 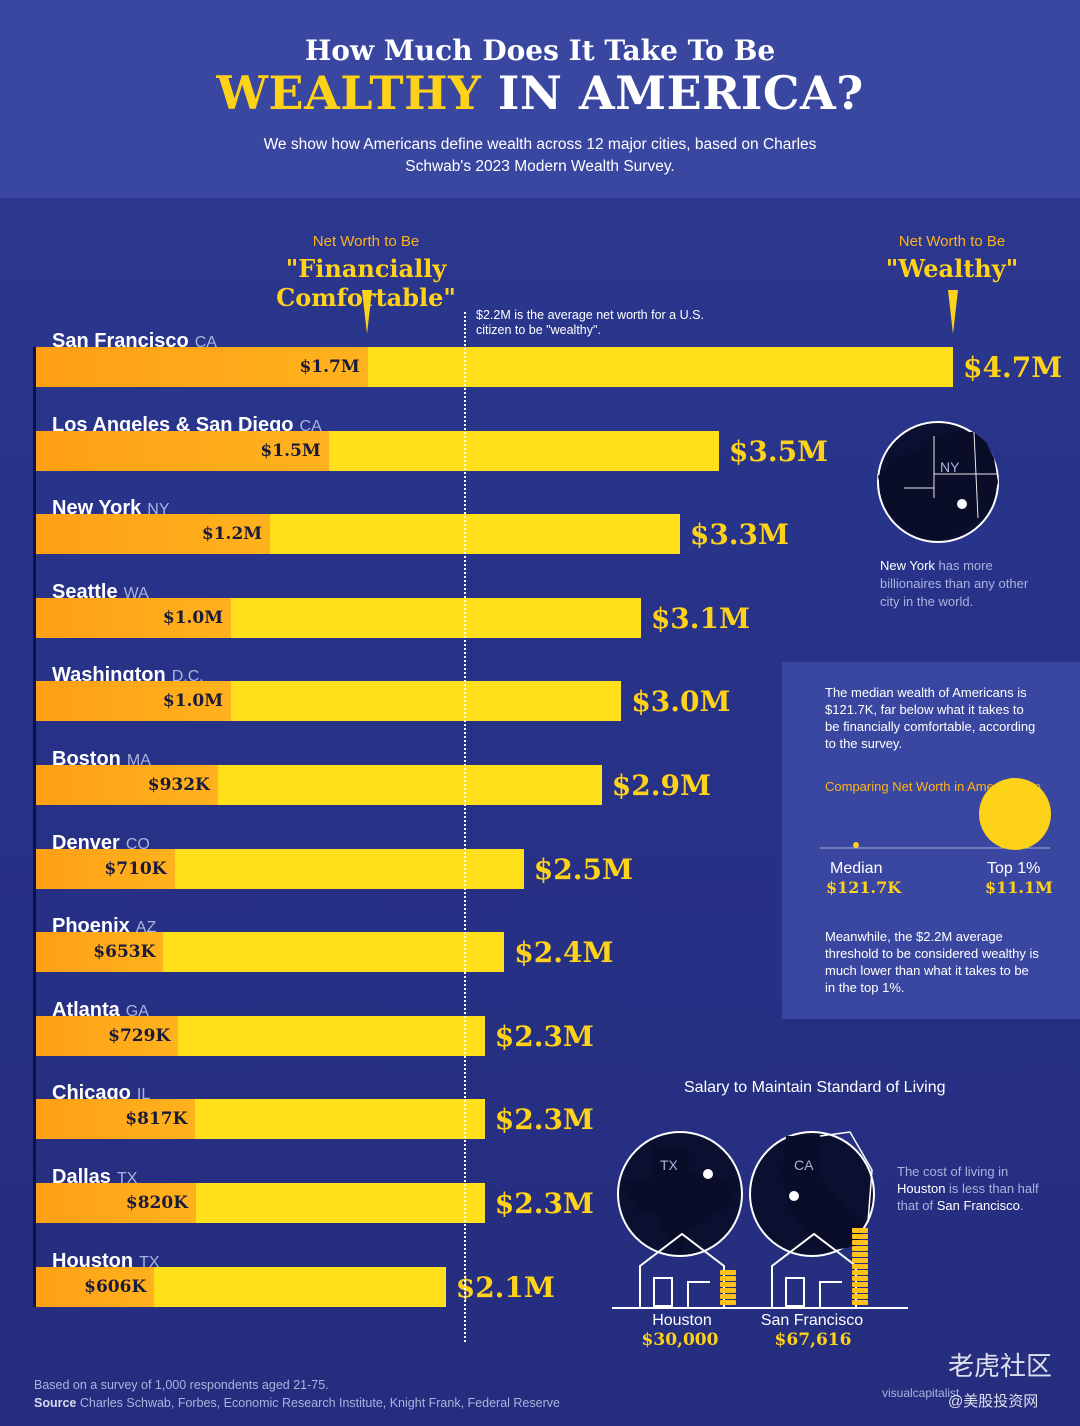 I want to click on city-label: San Francisco CA, so click(x=134, y=341).